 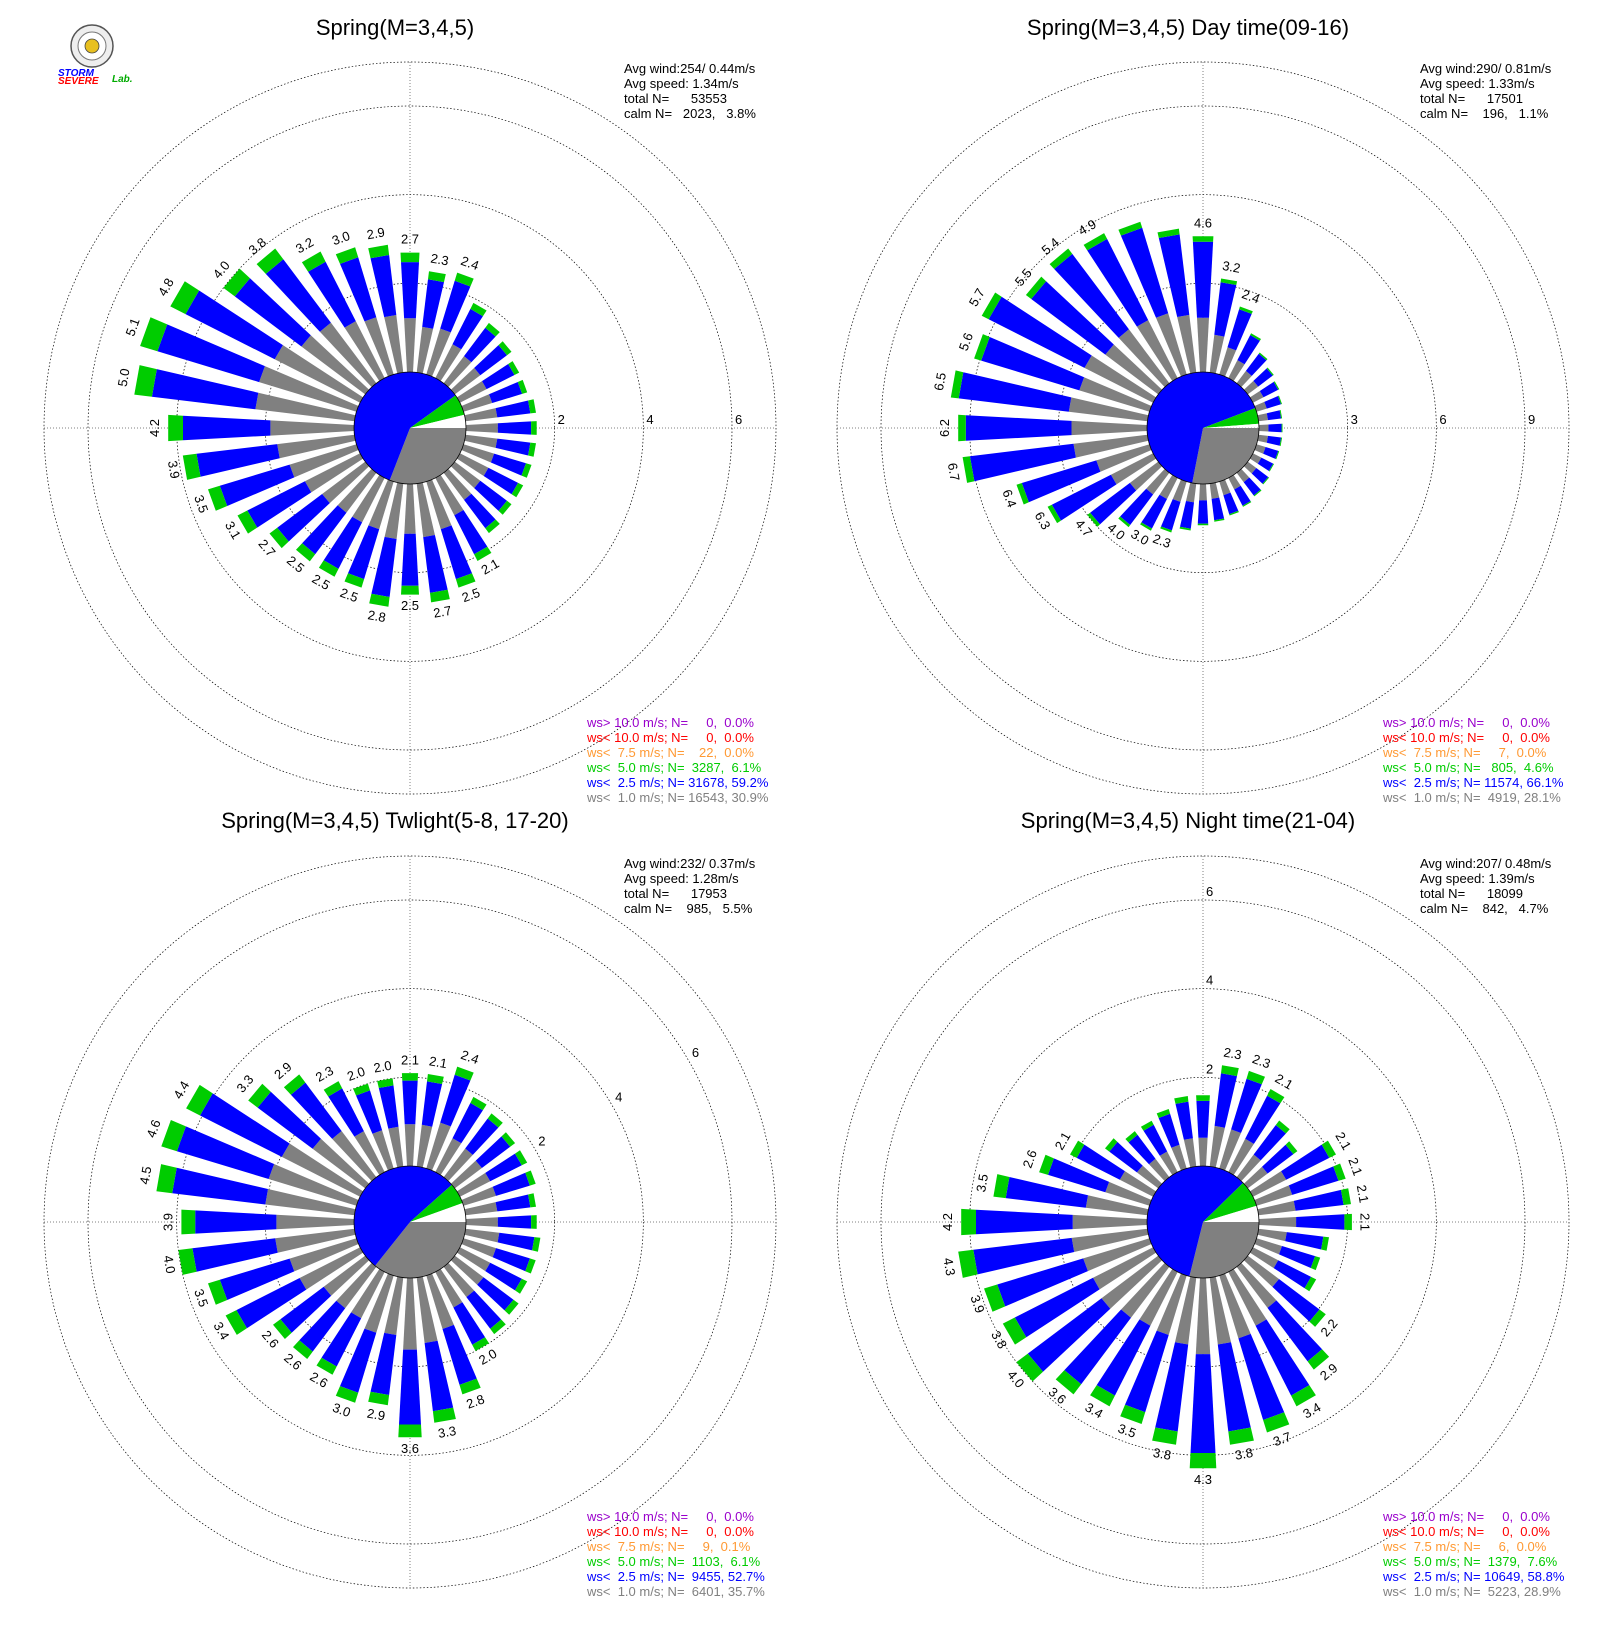 What do you see at coordinates (1251, 296) in the screenshot?
I see `petal-label: 2.4` at bounding box center [1251, 296].